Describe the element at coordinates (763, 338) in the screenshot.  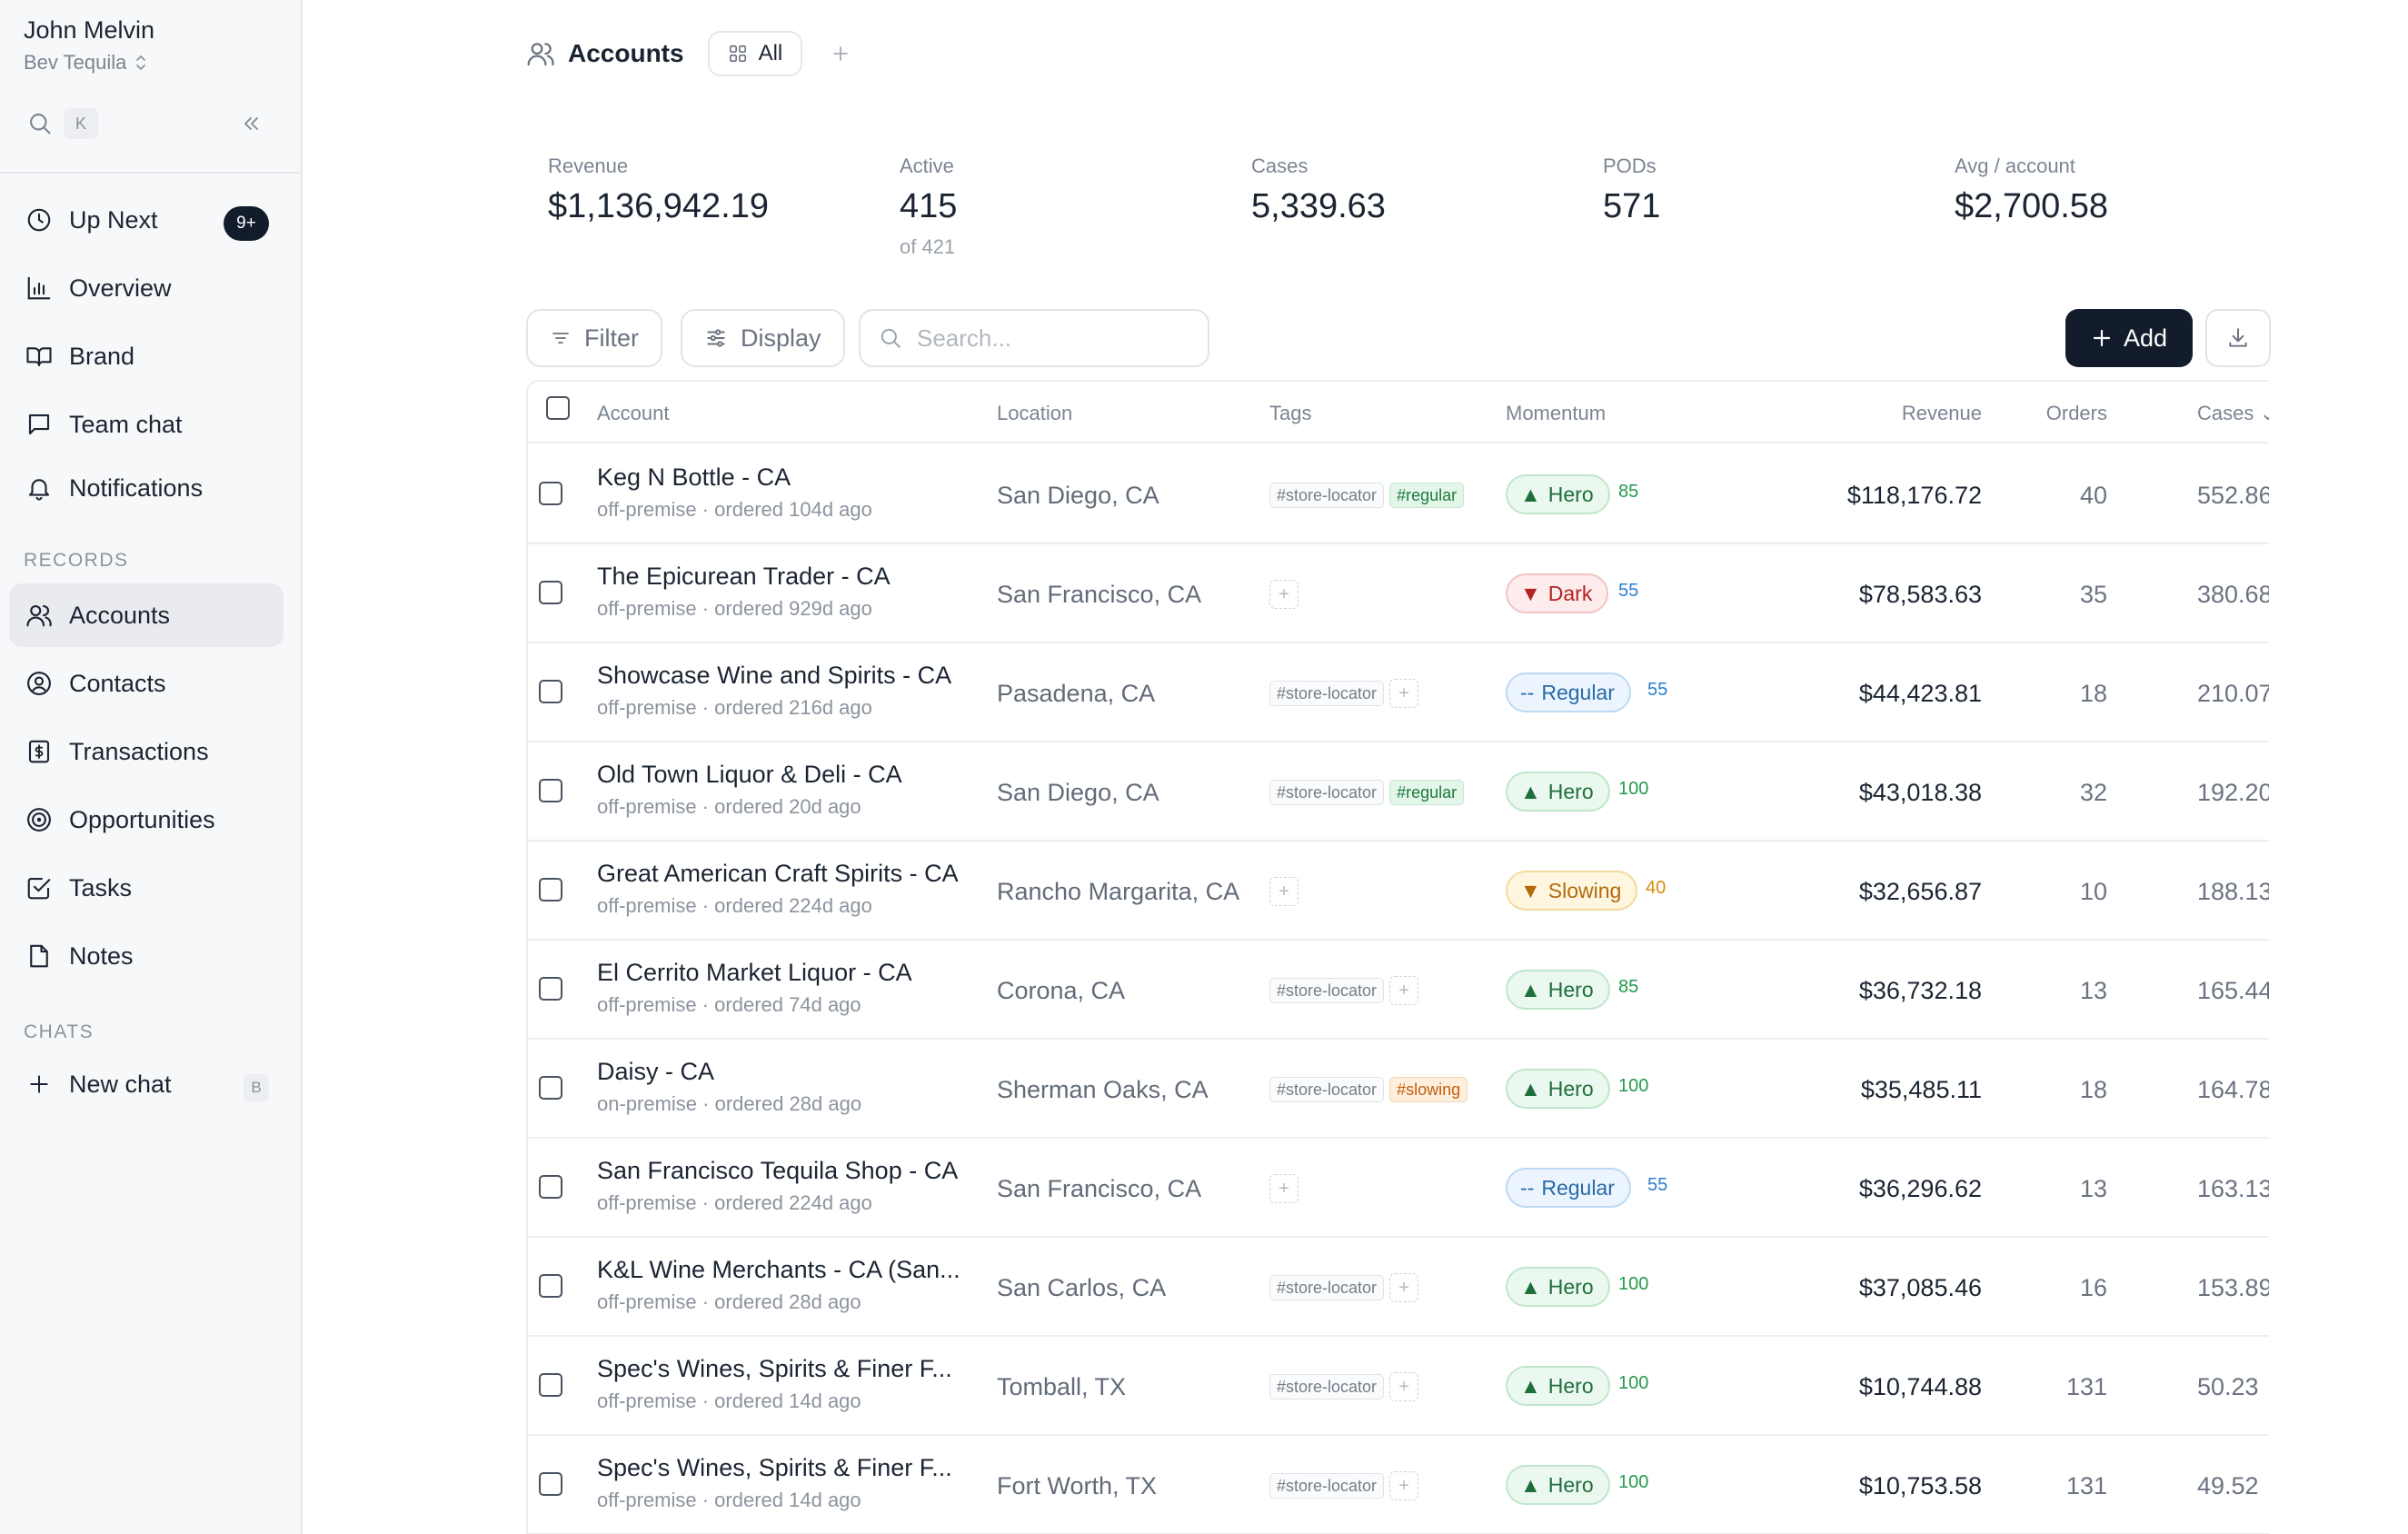
I see `display-button: Display` at that location.